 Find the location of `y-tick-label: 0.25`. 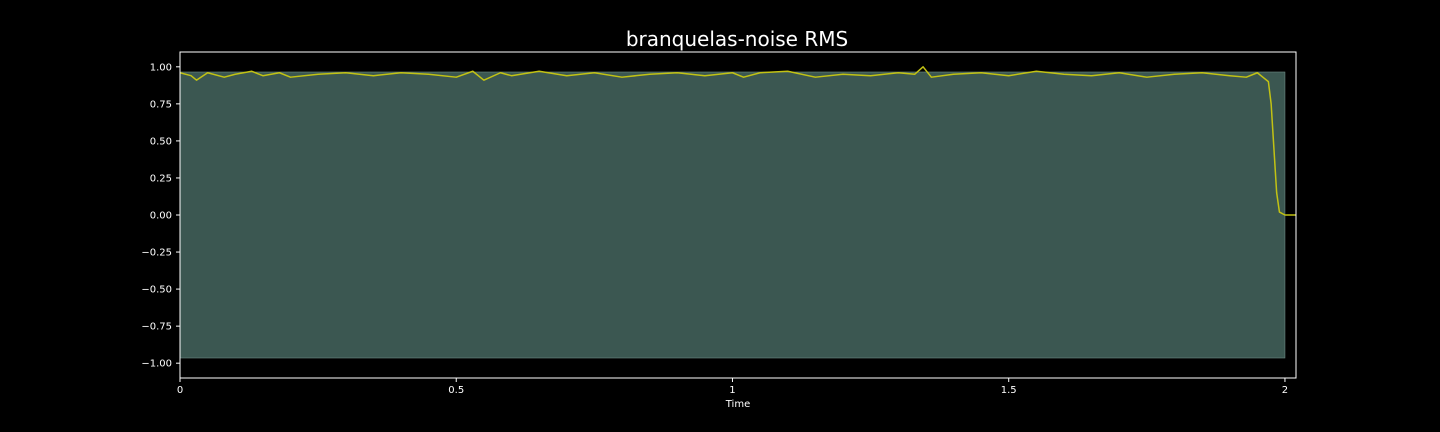

y-tick-label: 0.25 is located at coordinates (161, 178).